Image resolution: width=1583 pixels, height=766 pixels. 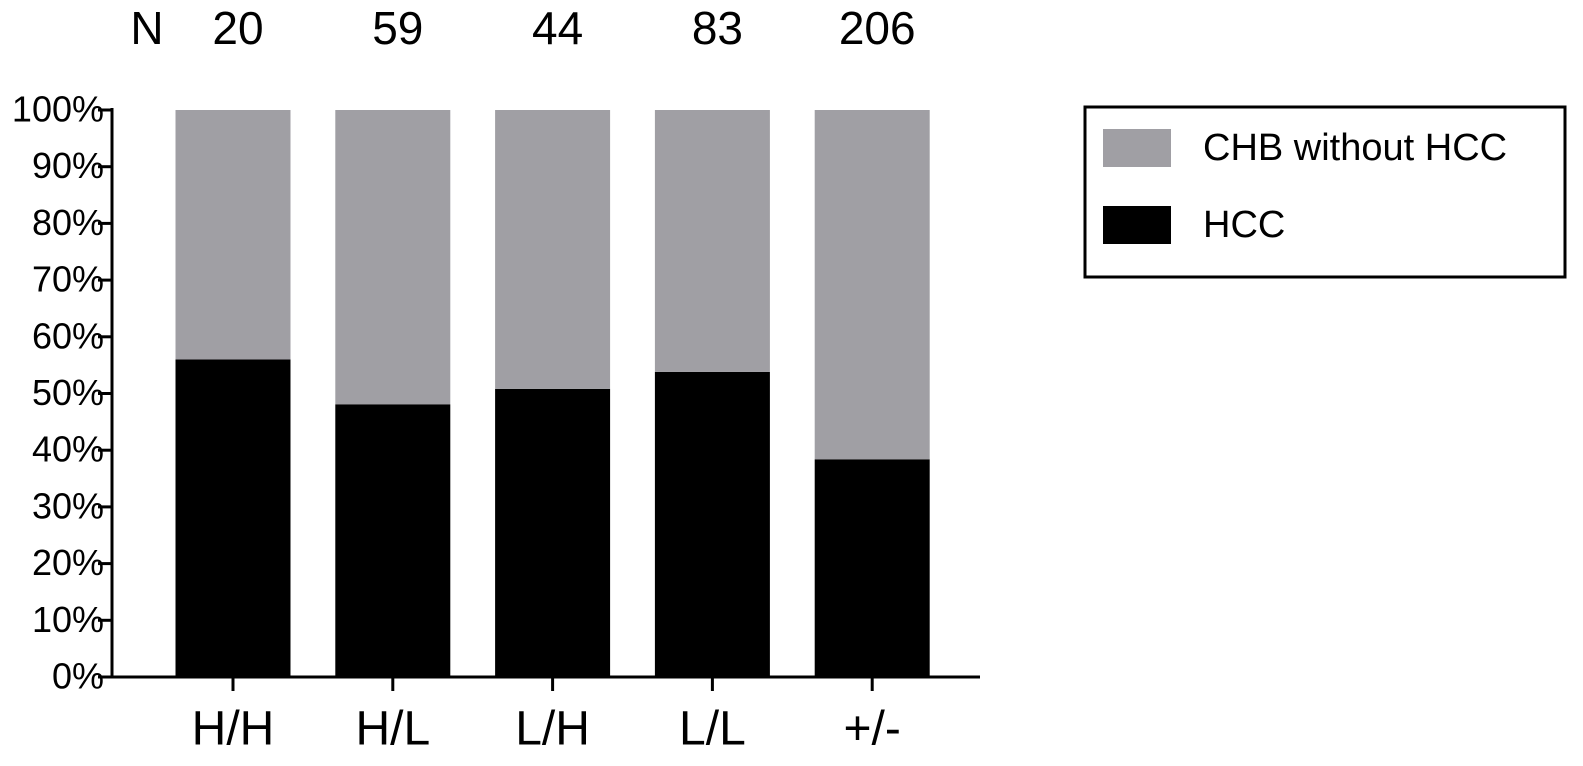 What do you see at coordinates (58, 109) in the screenshot?
I see `y-tick-label: 100%` at bounding box center [58, 109].